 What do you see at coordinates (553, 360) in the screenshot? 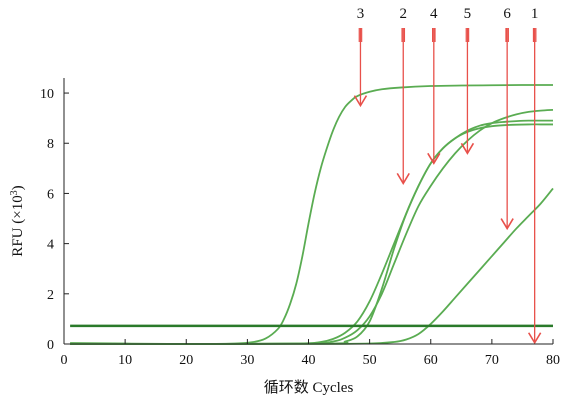
I see `x-tick-label: 80` at bounding box center [553, 360].